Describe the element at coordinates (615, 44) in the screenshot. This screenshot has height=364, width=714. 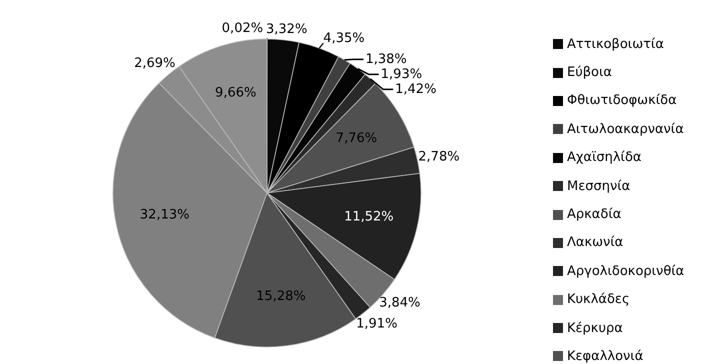
I see `legend-label: Αττικοβοιωτία` at that location.